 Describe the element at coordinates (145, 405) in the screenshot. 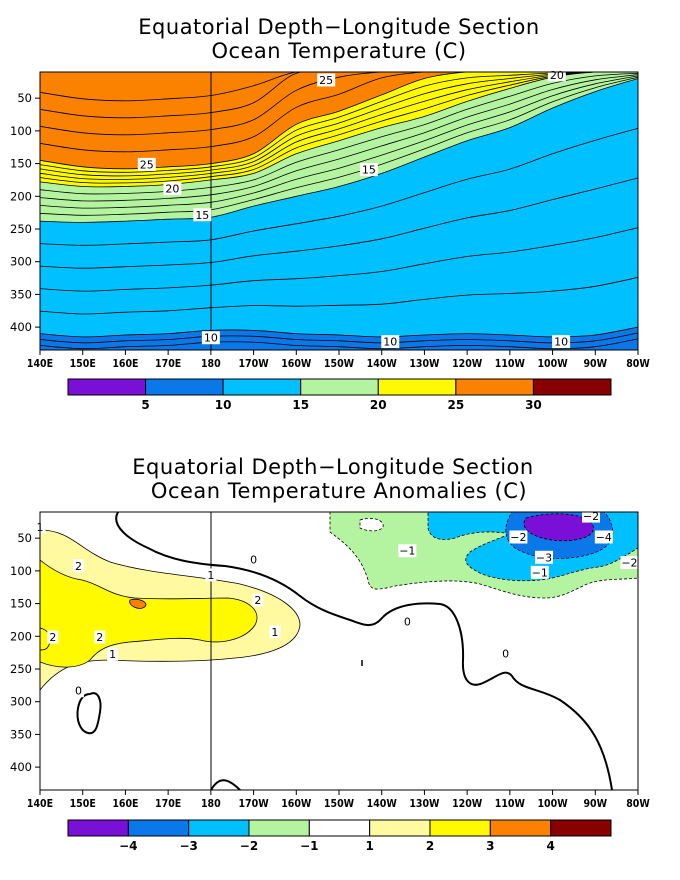

I see `colorbar-label: 5` at that location.